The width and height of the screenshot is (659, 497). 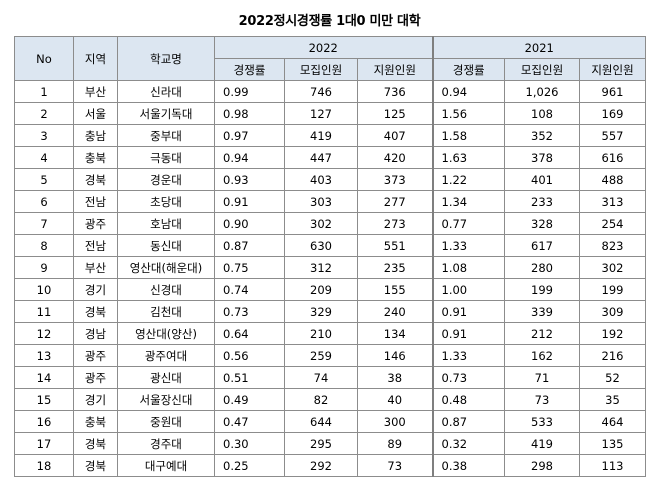 What do you see at coordinates (44, 267) in the screenshot?
I see `cell-no: 9` at bounding box center [44, 267].